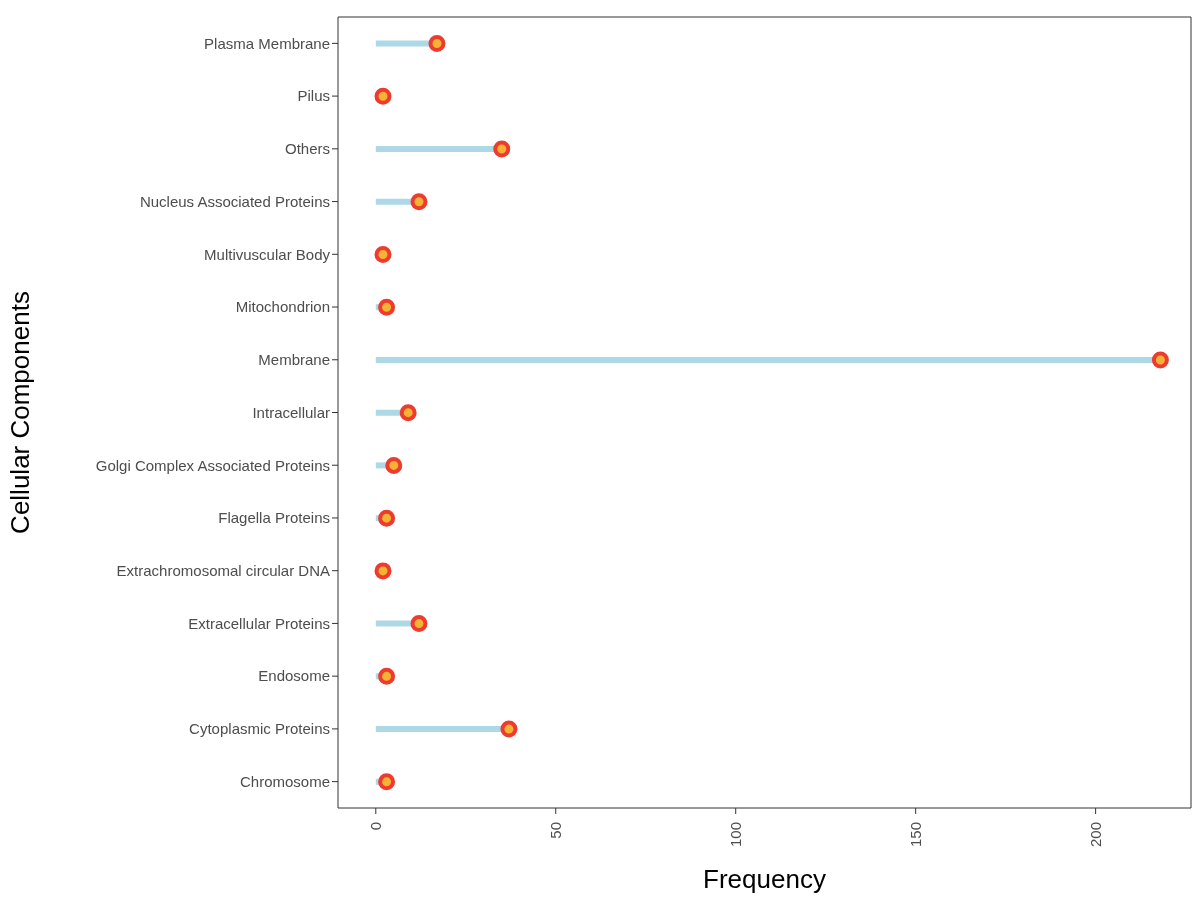 Image resolution: width=1203 pixels, height=901 pixels. I want to click on y-tick-label: Membrane, so click(294, 360).